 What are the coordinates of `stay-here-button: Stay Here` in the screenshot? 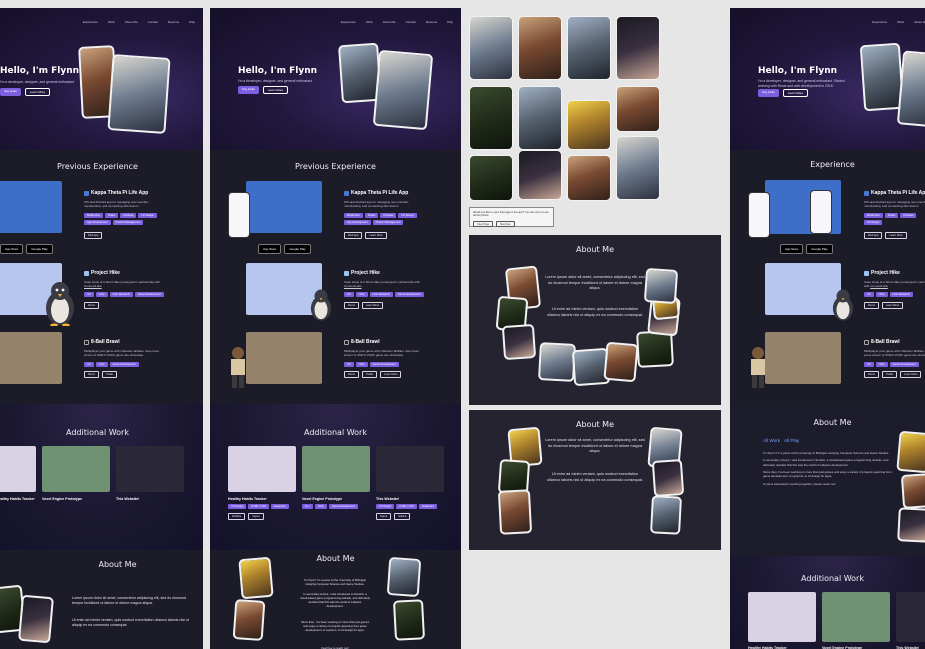 It's located at (505, 224).